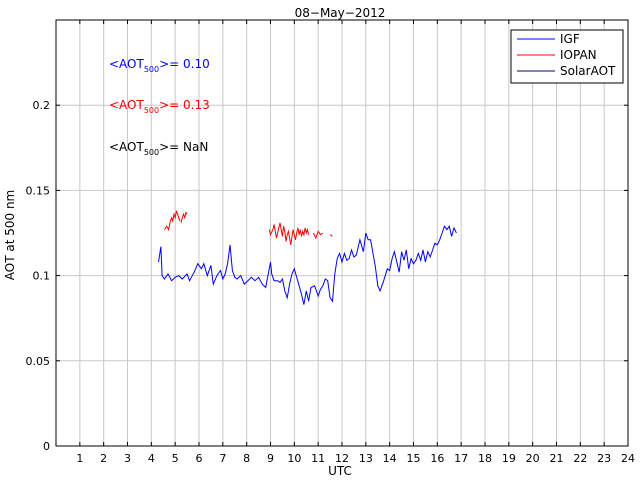  I want to click on legend-label-iopan: IOPAN, so click(578, 55).